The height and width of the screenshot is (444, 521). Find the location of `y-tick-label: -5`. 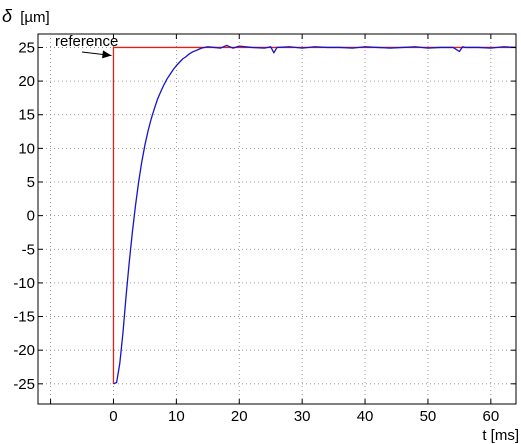

y-tick-label: -5 is located at coordinates (28, 249).